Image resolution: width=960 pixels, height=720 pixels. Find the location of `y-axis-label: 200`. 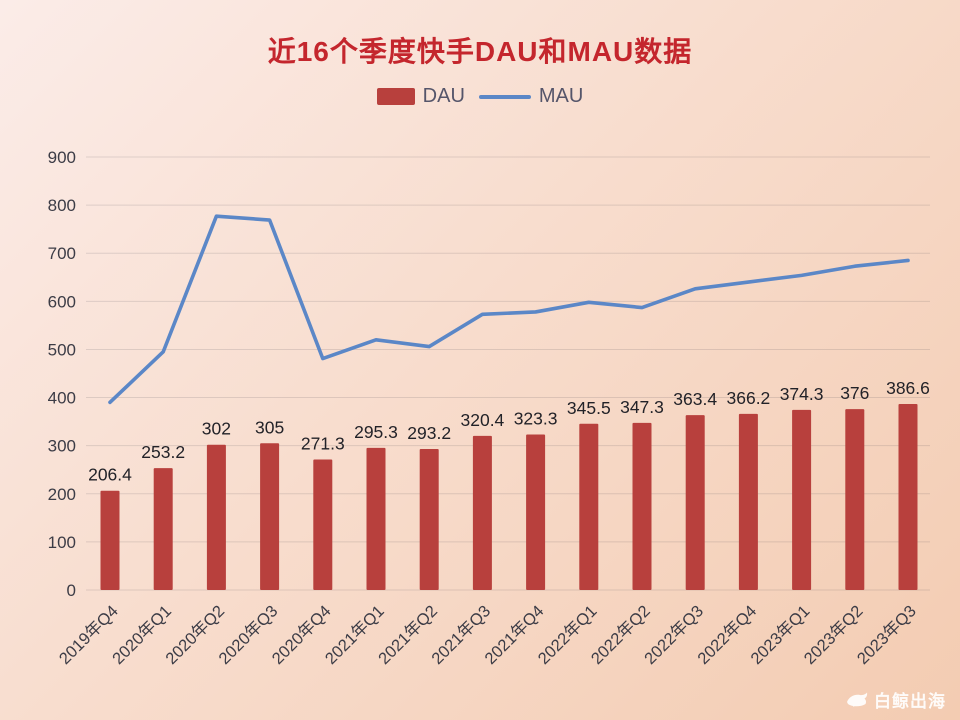

y-axis-label: 200 is located at coordinates (62, 494).